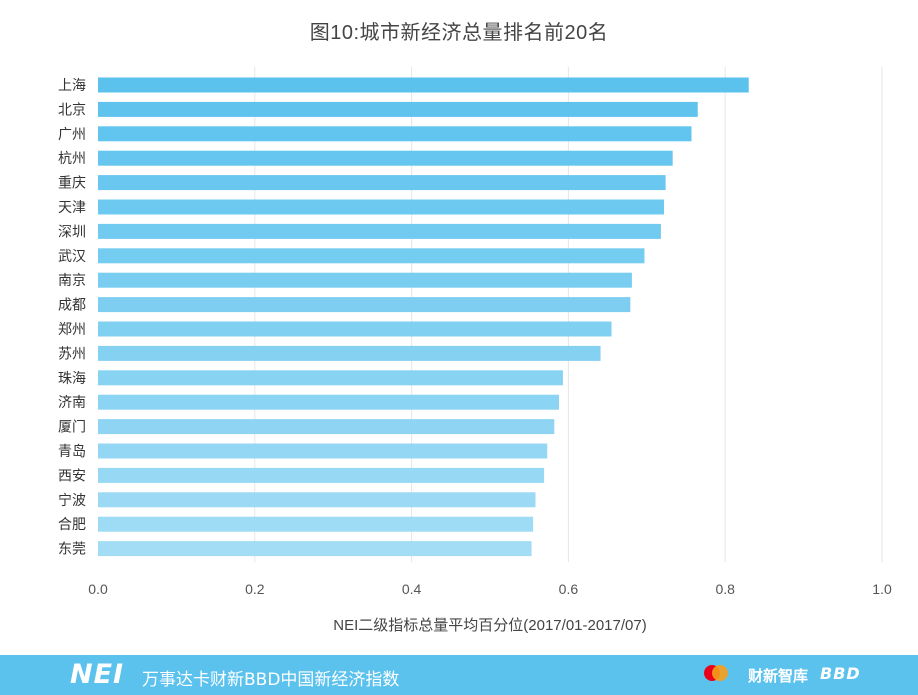 The height and width of the screenshot is (695, 918). What do you see at coordinates (459, 675) in the screenshot?
I see `footer-banner: NEI 万事达卡财新BBD中国新经济指数 财新智库 BBD` at bounding box center [459, 675].